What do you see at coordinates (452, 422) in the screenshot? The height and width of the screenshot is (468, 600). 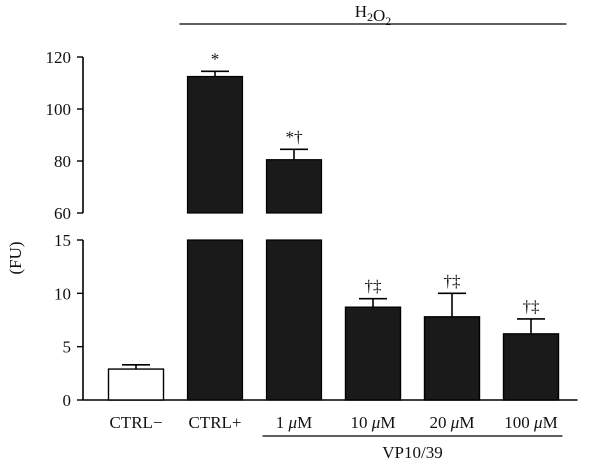 I see `x-tick-label: 20 μM` at bounding box center [452, 422].